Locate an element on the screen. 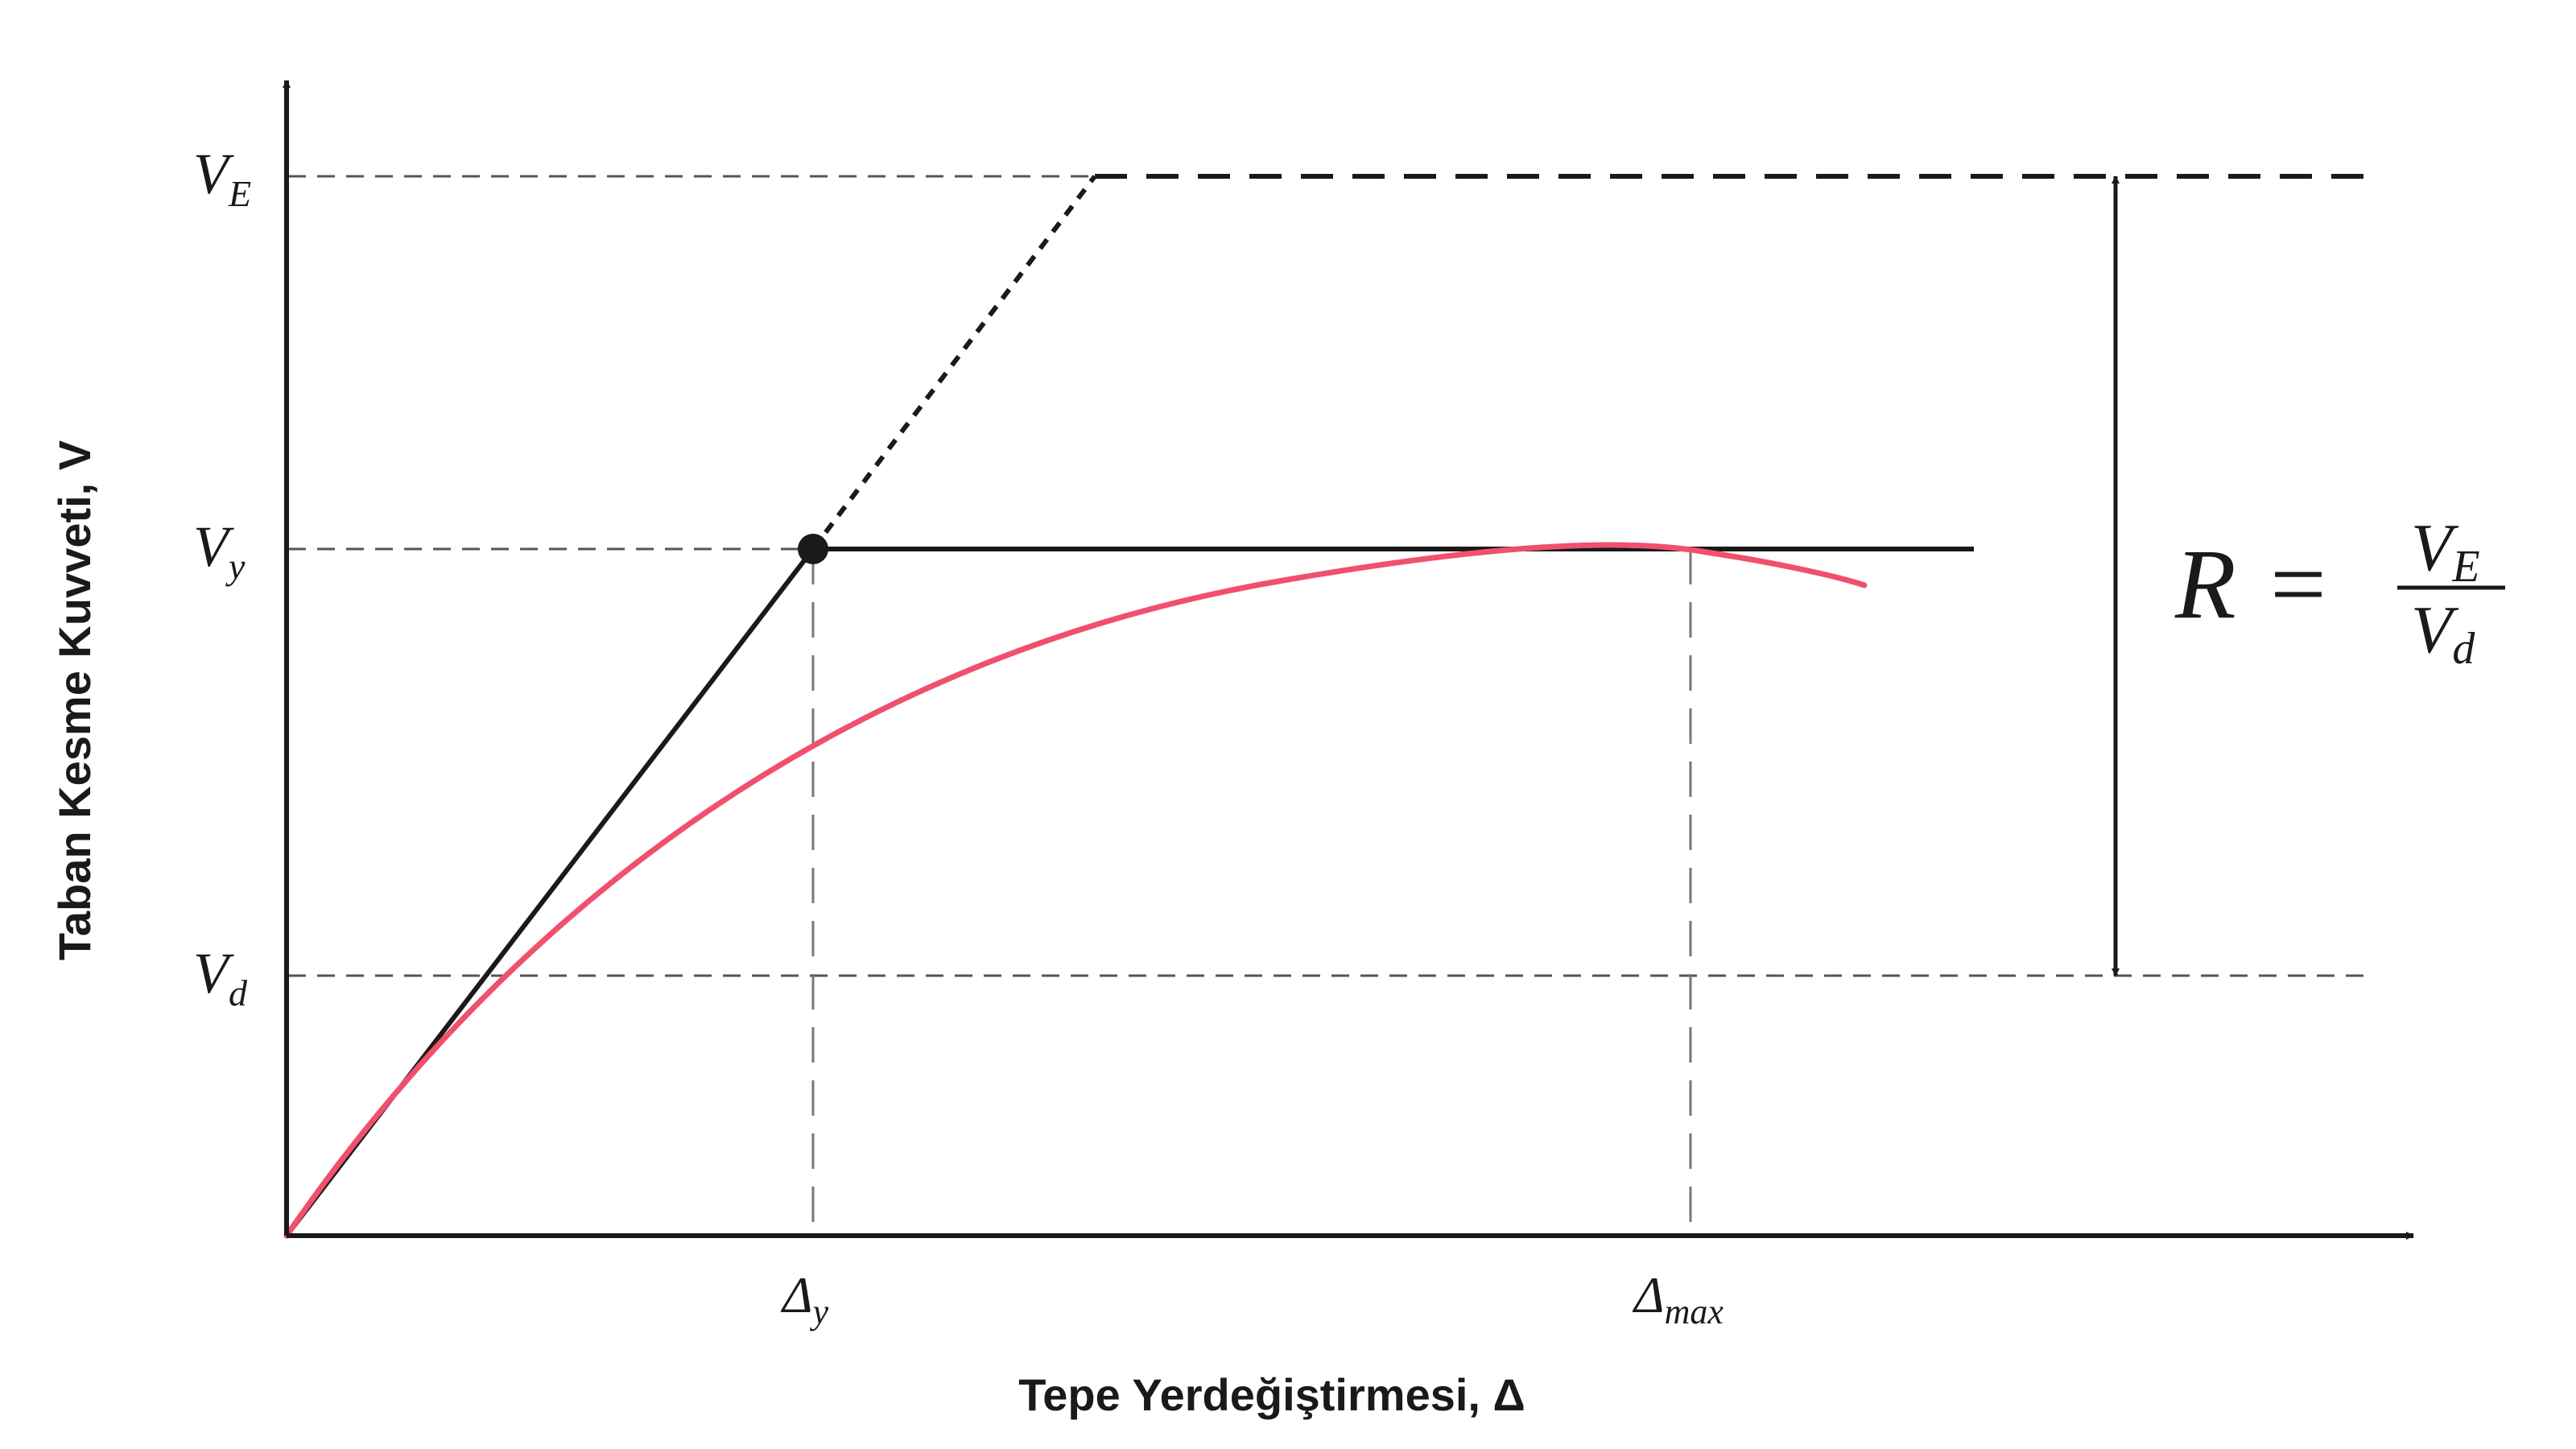  elastic-extension is located at coordinates (954, 363).